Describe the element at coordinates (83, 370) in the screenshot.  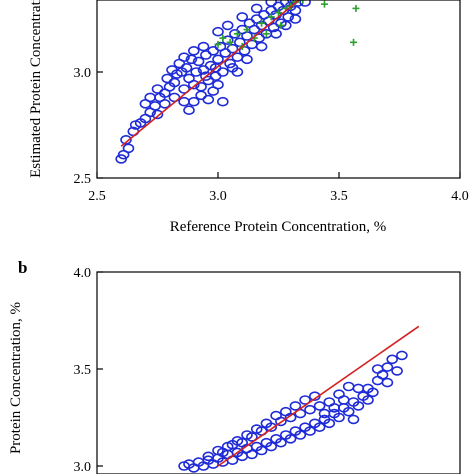
I see `panel-b-y-tick-label: 3.5` at that location.